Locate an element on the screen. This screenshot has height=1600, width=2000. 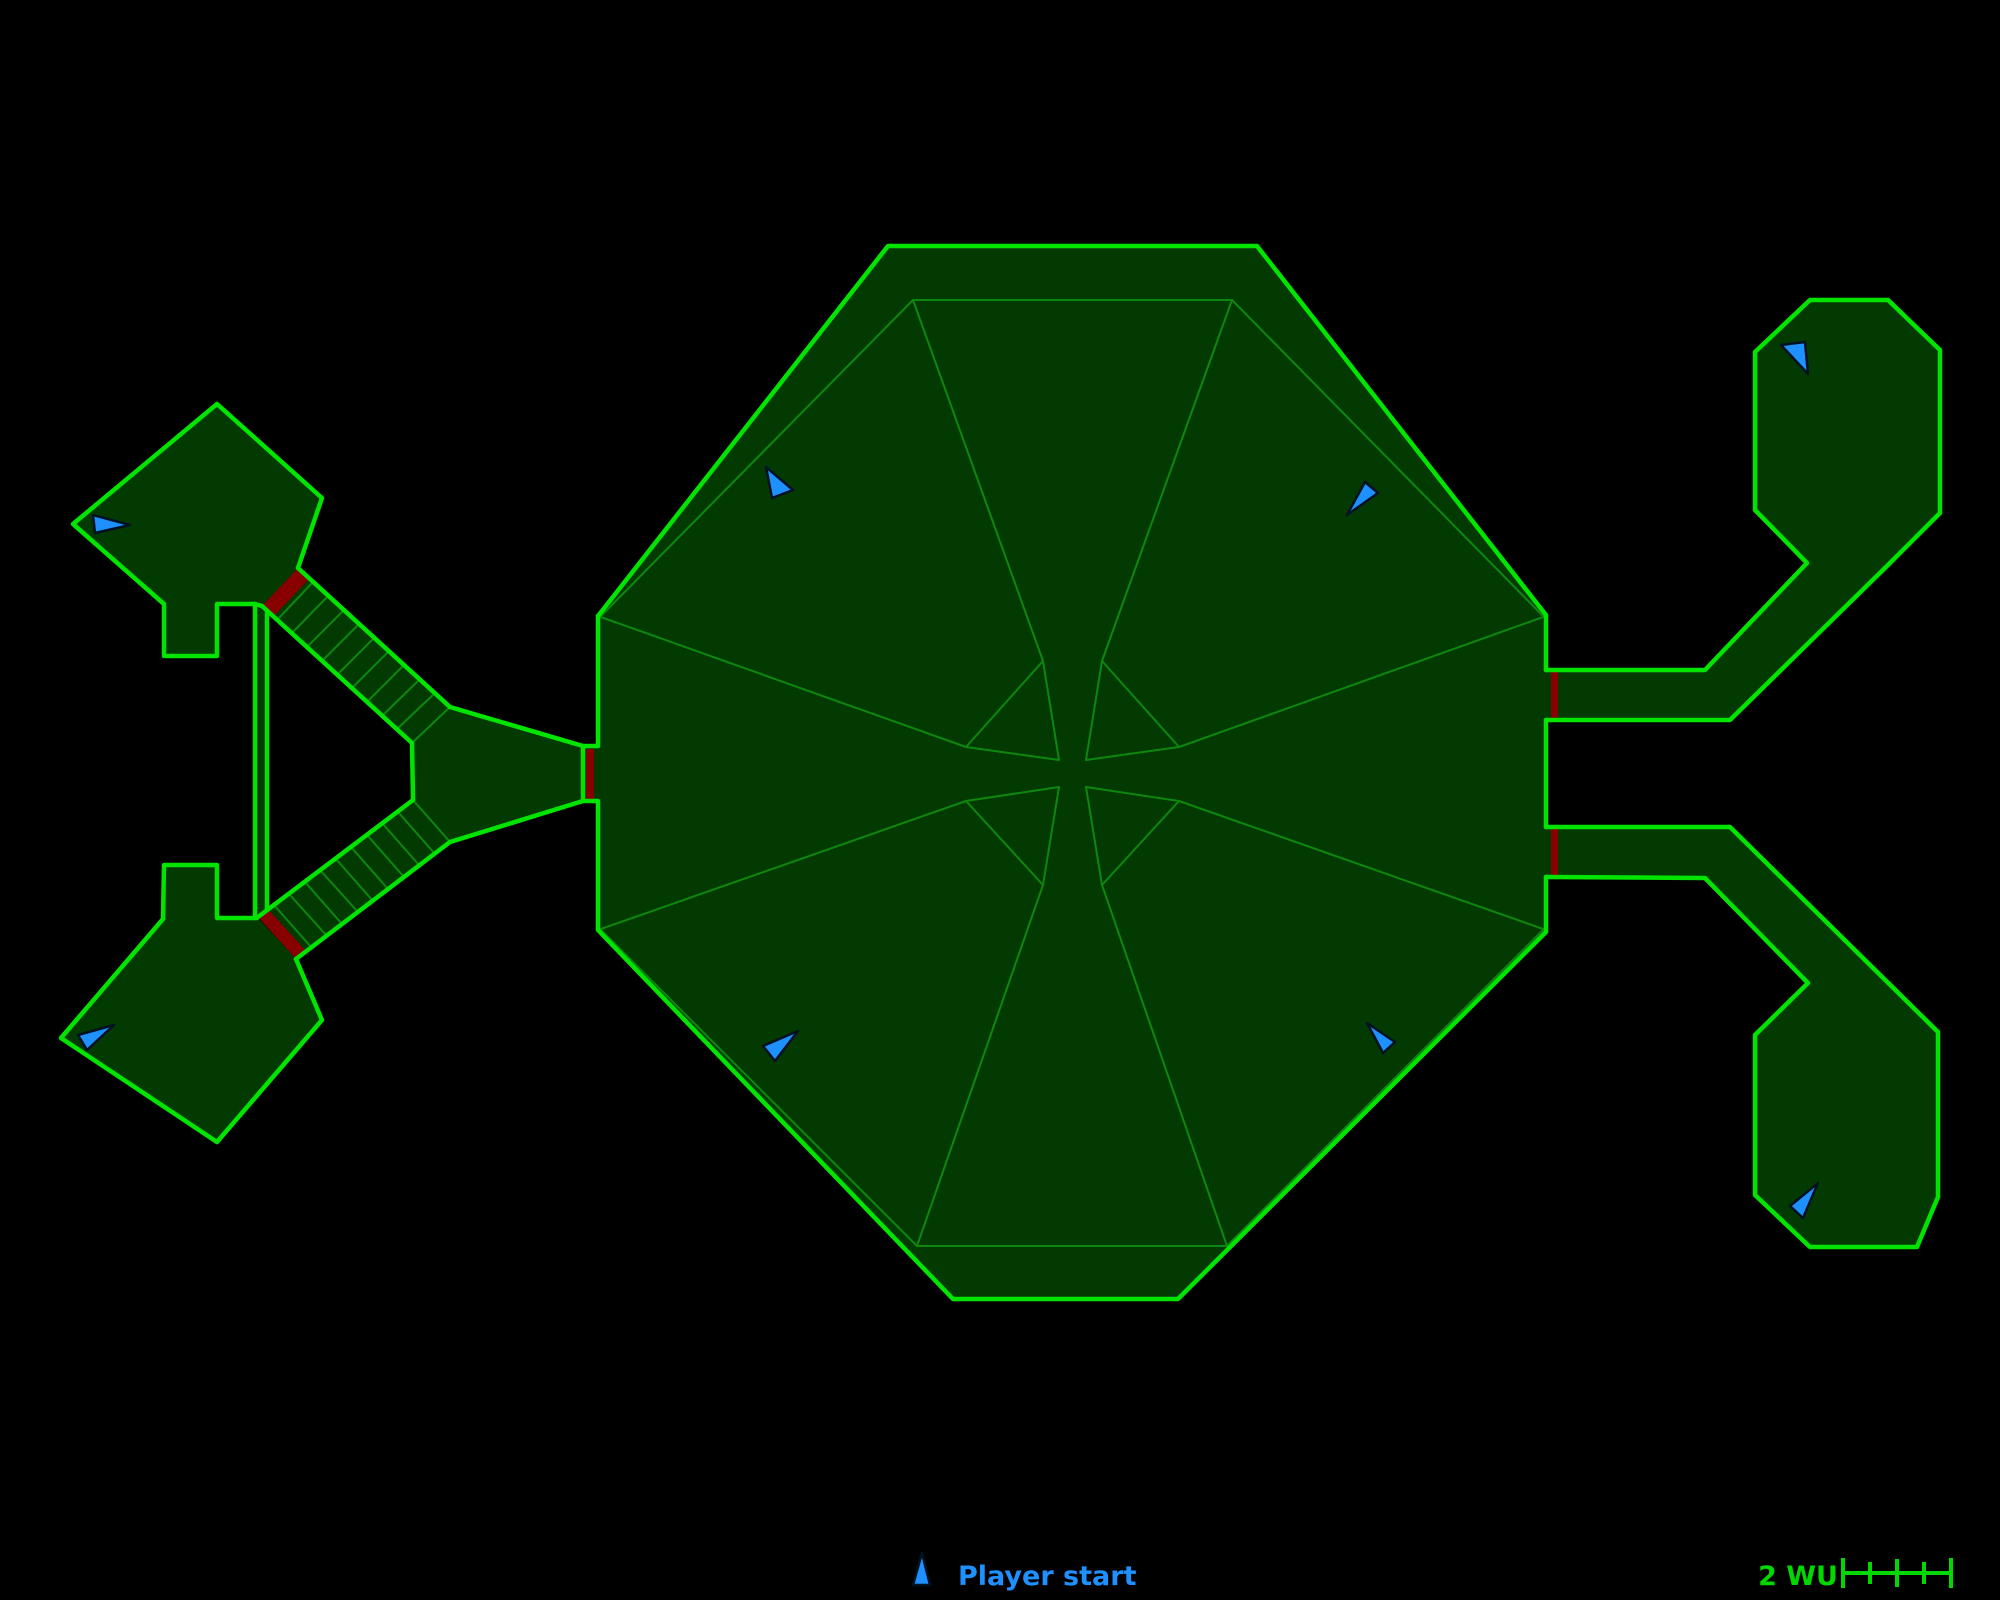
funnel-wall-bottom is located at coordinates (516, 821).